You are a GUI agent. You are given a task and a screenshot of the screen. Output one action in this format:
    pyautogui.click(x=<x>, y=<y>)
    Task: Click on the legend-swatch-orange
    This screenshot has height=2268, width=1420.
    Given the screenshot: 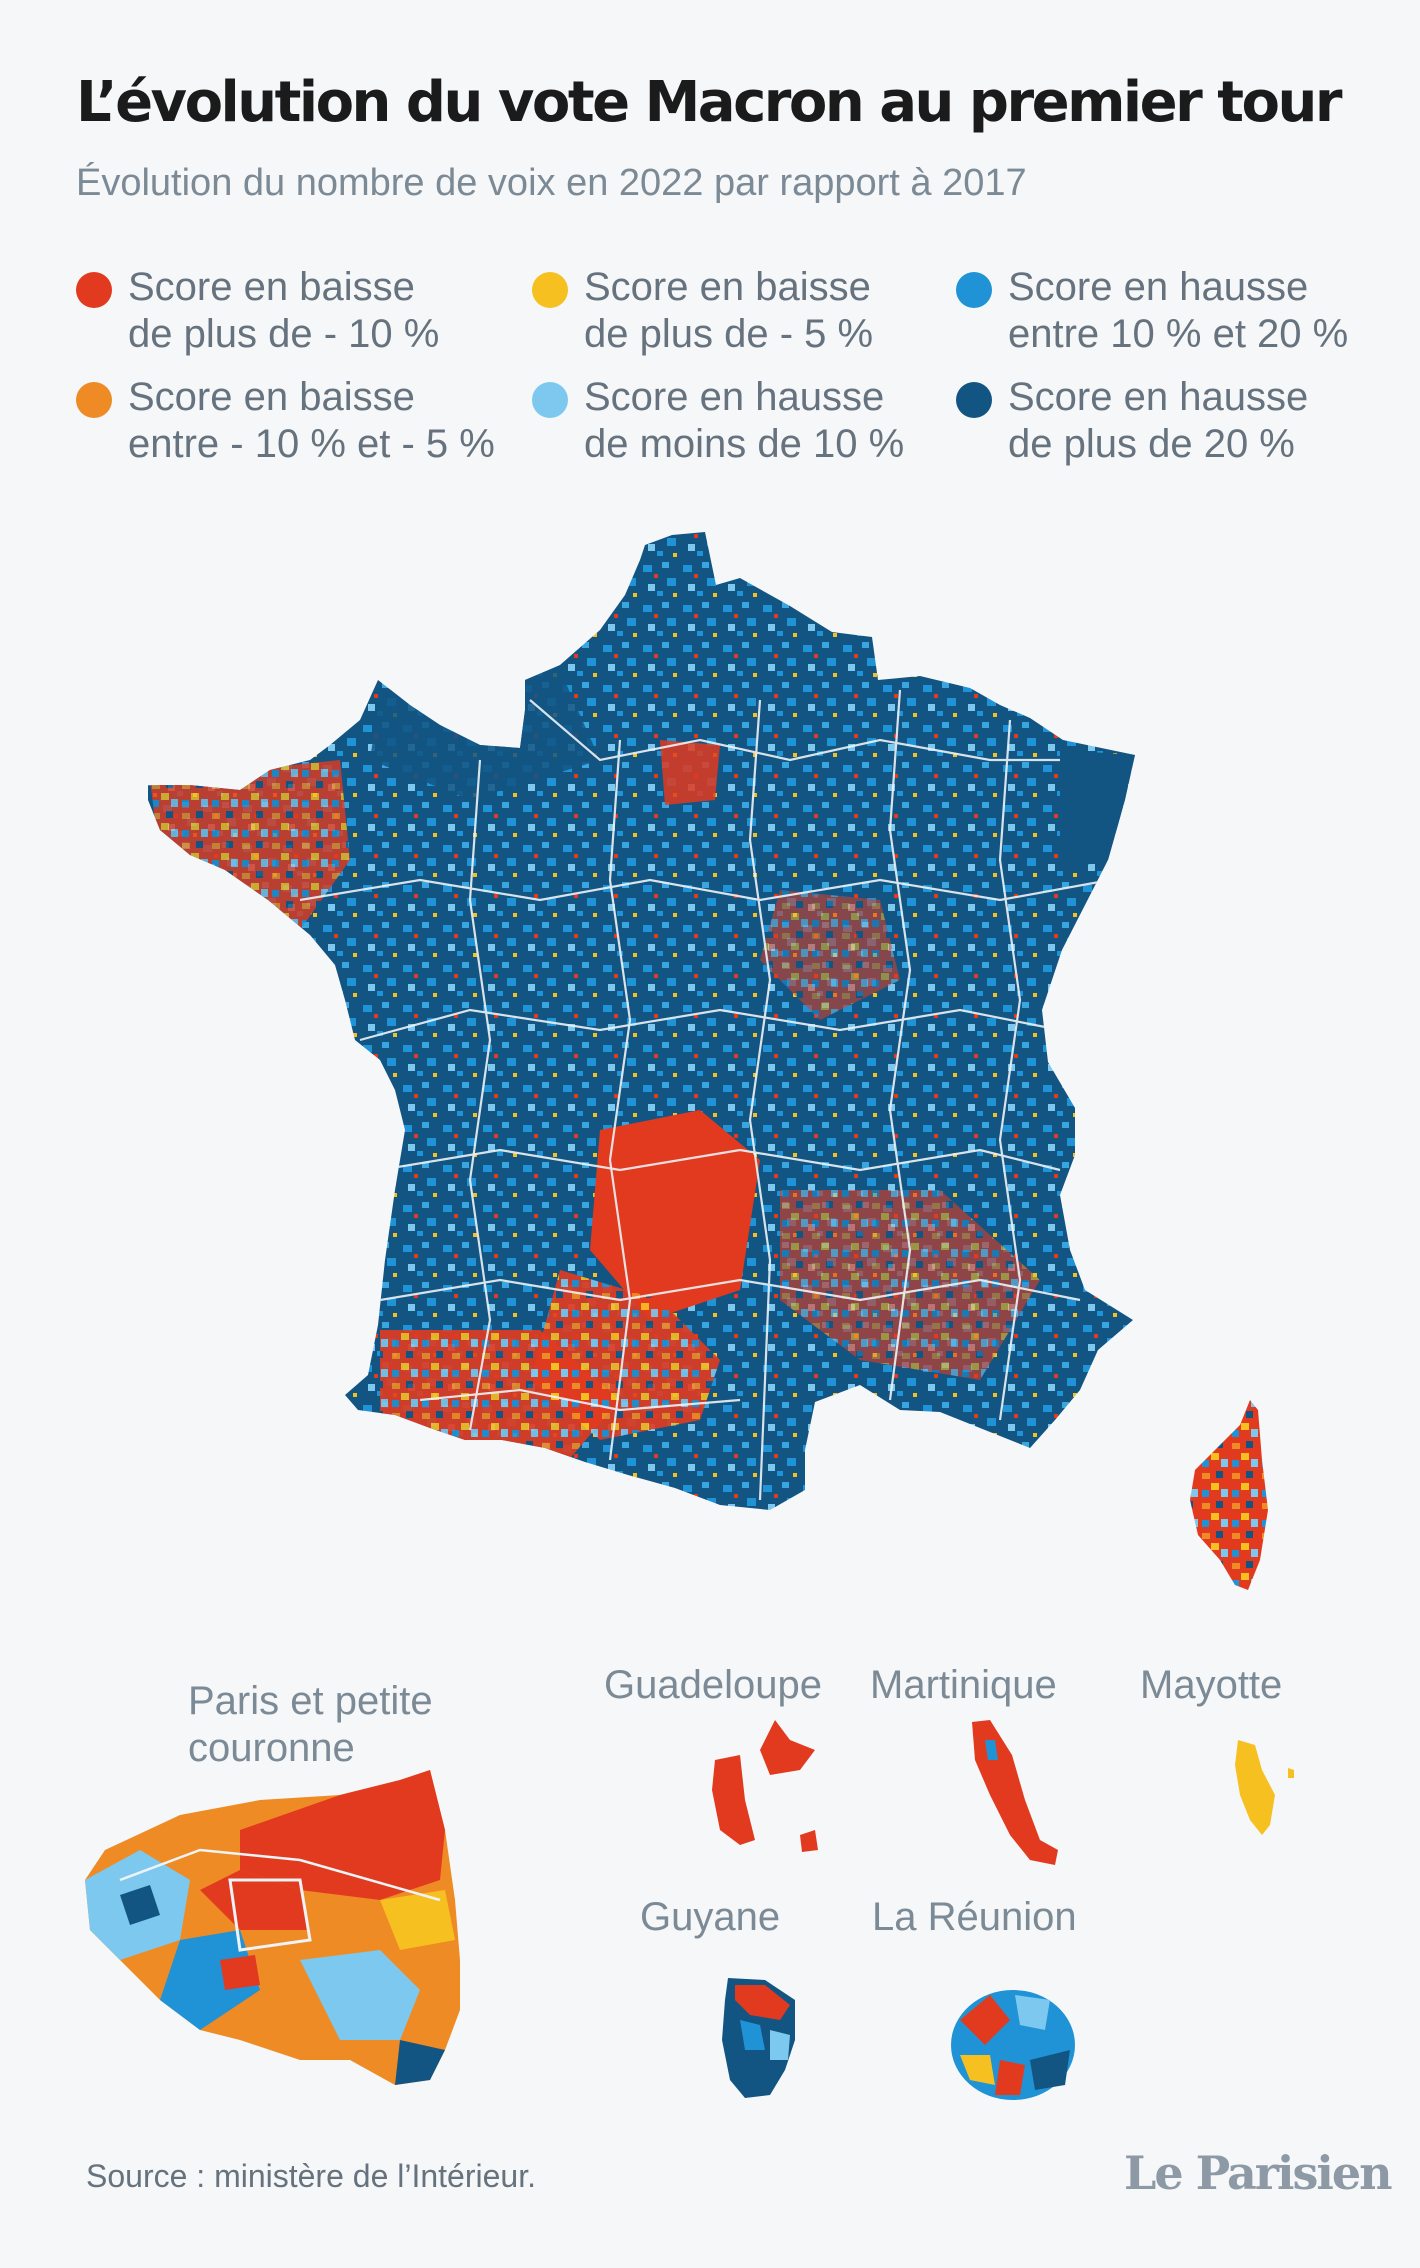 What is the action you would take?
    pyautogui.click(x=94, y=400)
    